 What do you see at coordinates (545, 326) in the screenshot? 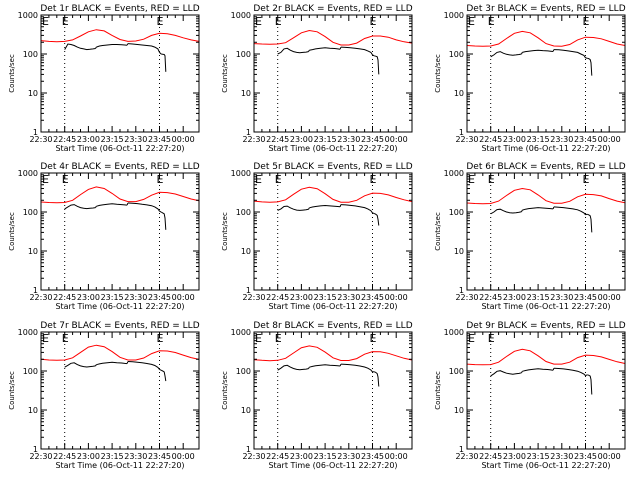
I see `panel-title: Det 9r BLACK = Events, RED = LLD` at bounding box center [545, 326].